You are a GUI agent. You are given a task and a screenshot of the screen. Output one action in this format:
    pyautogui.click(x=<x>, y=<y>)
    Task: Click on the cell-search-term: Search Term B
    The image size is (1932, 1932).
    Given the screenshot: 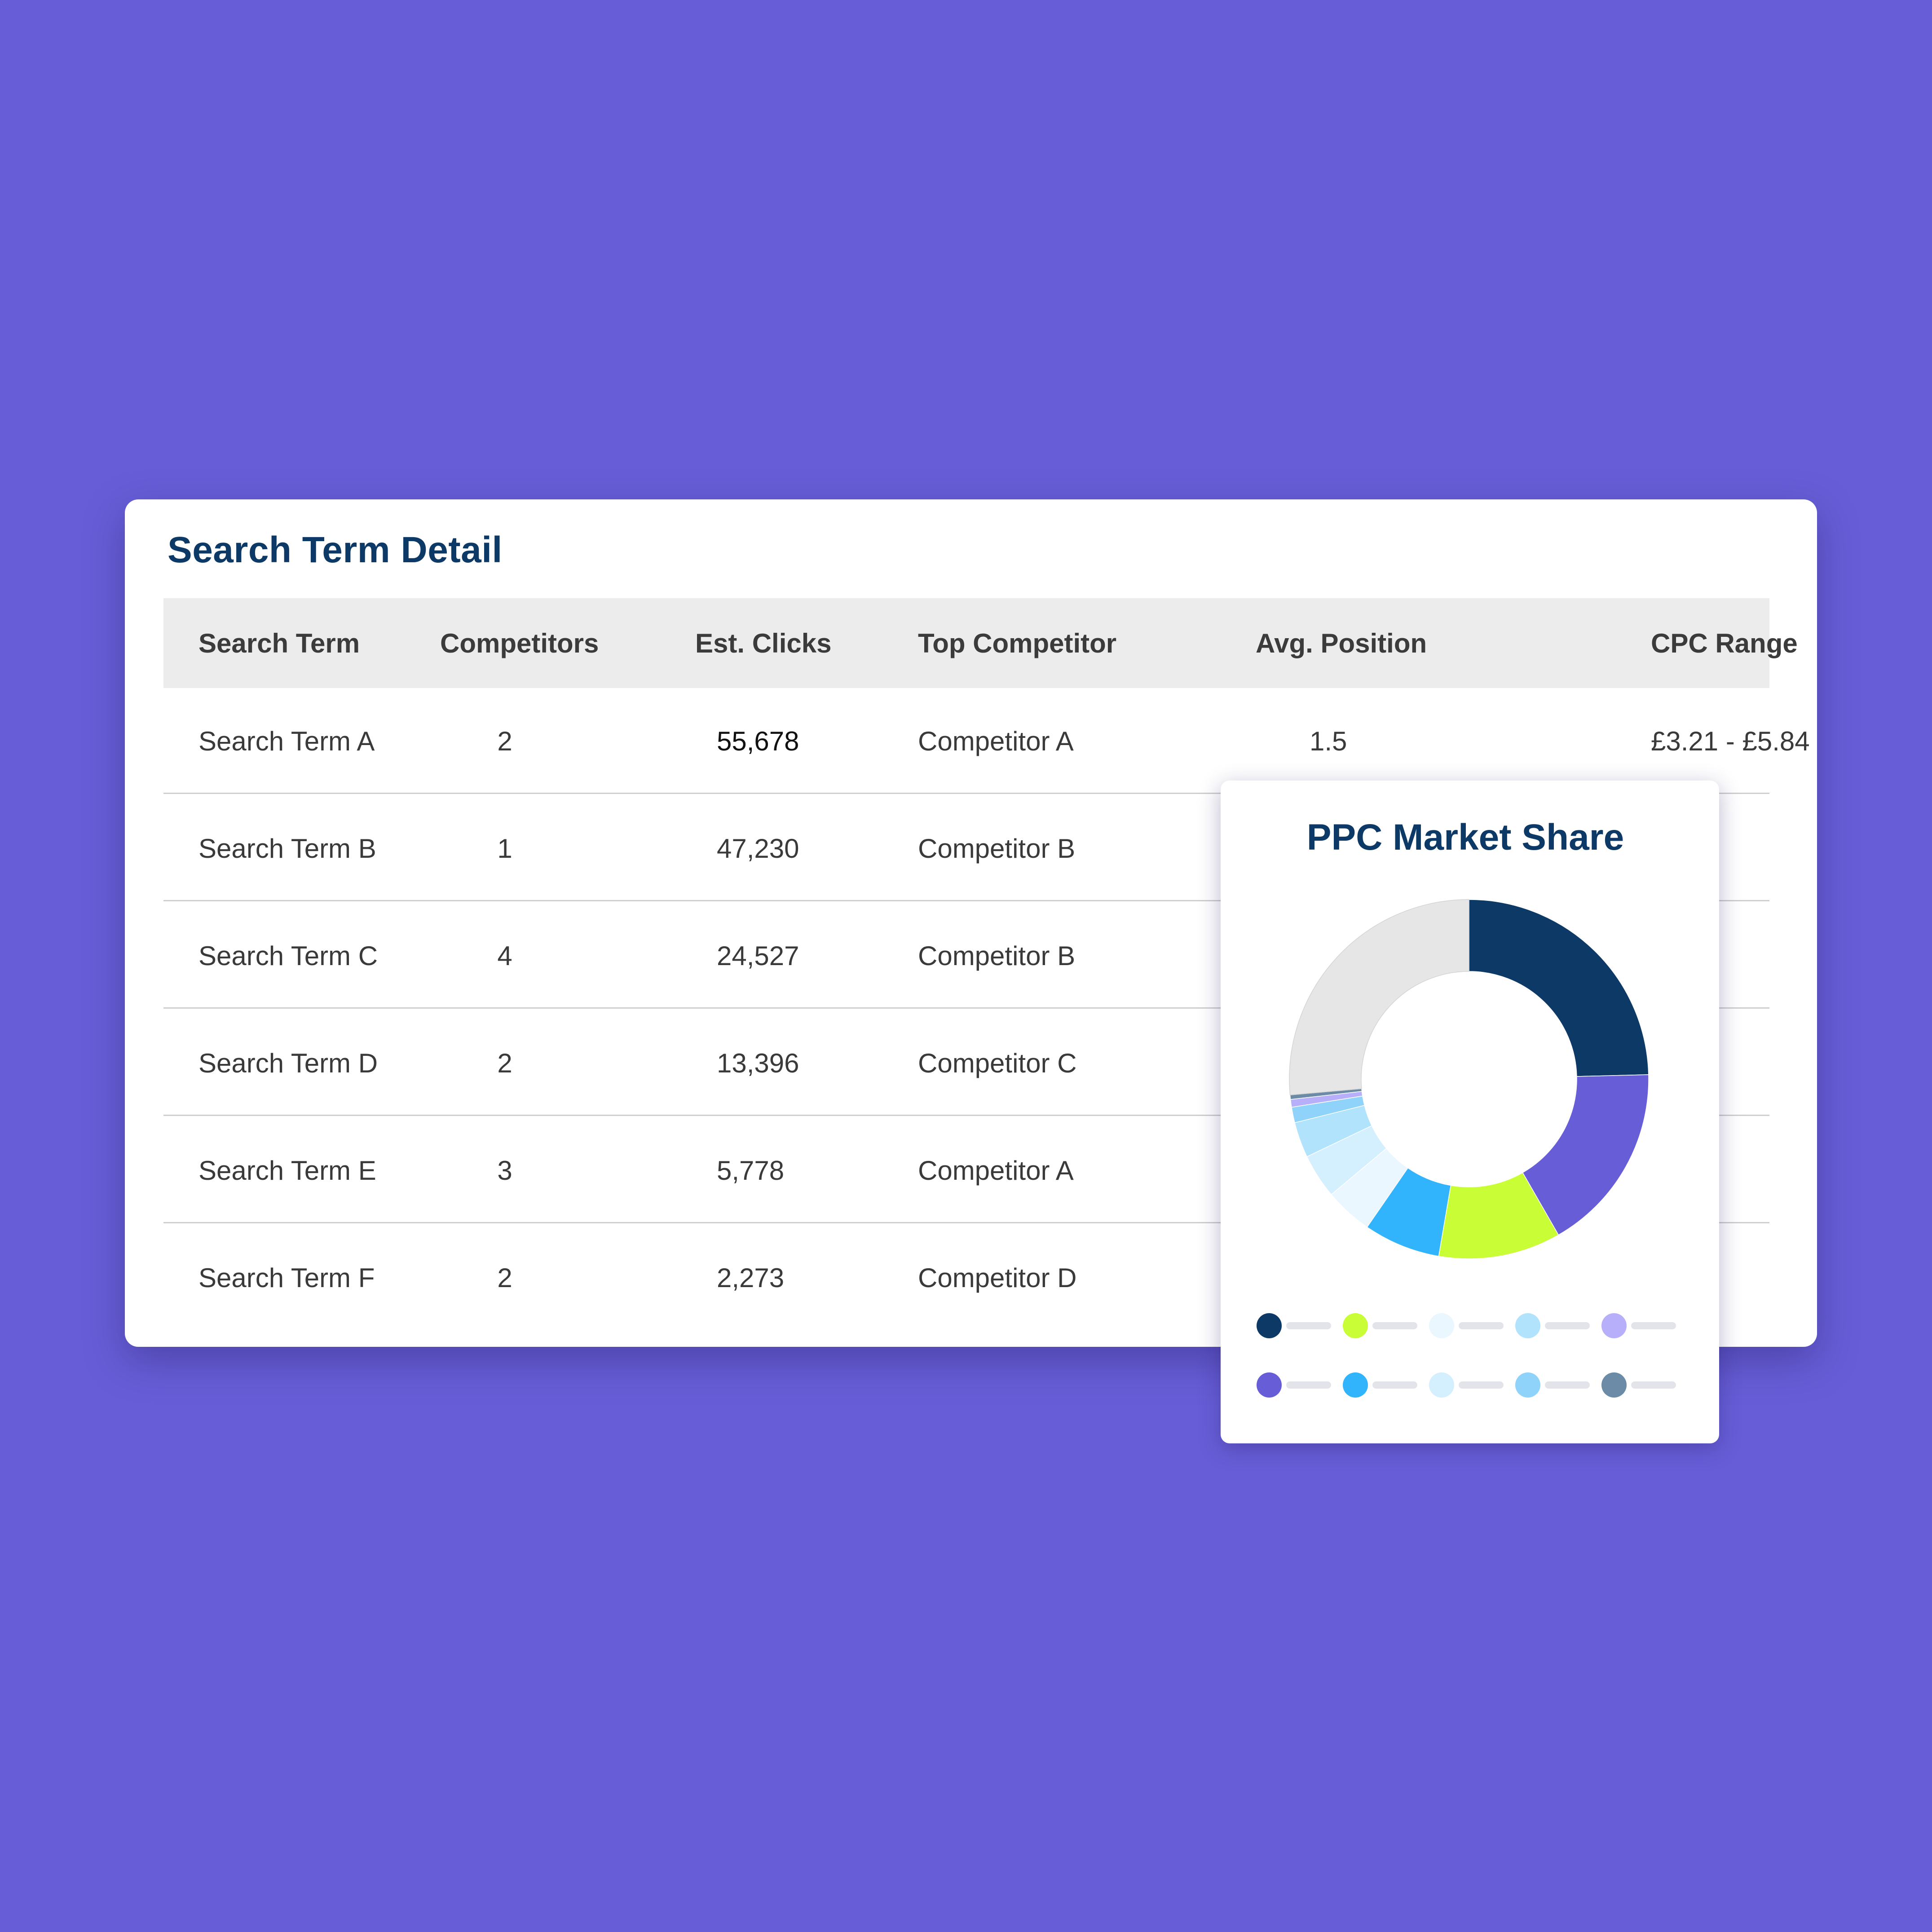 What is the action you would take?
    pyautogui.click(x=287, y=848)
    